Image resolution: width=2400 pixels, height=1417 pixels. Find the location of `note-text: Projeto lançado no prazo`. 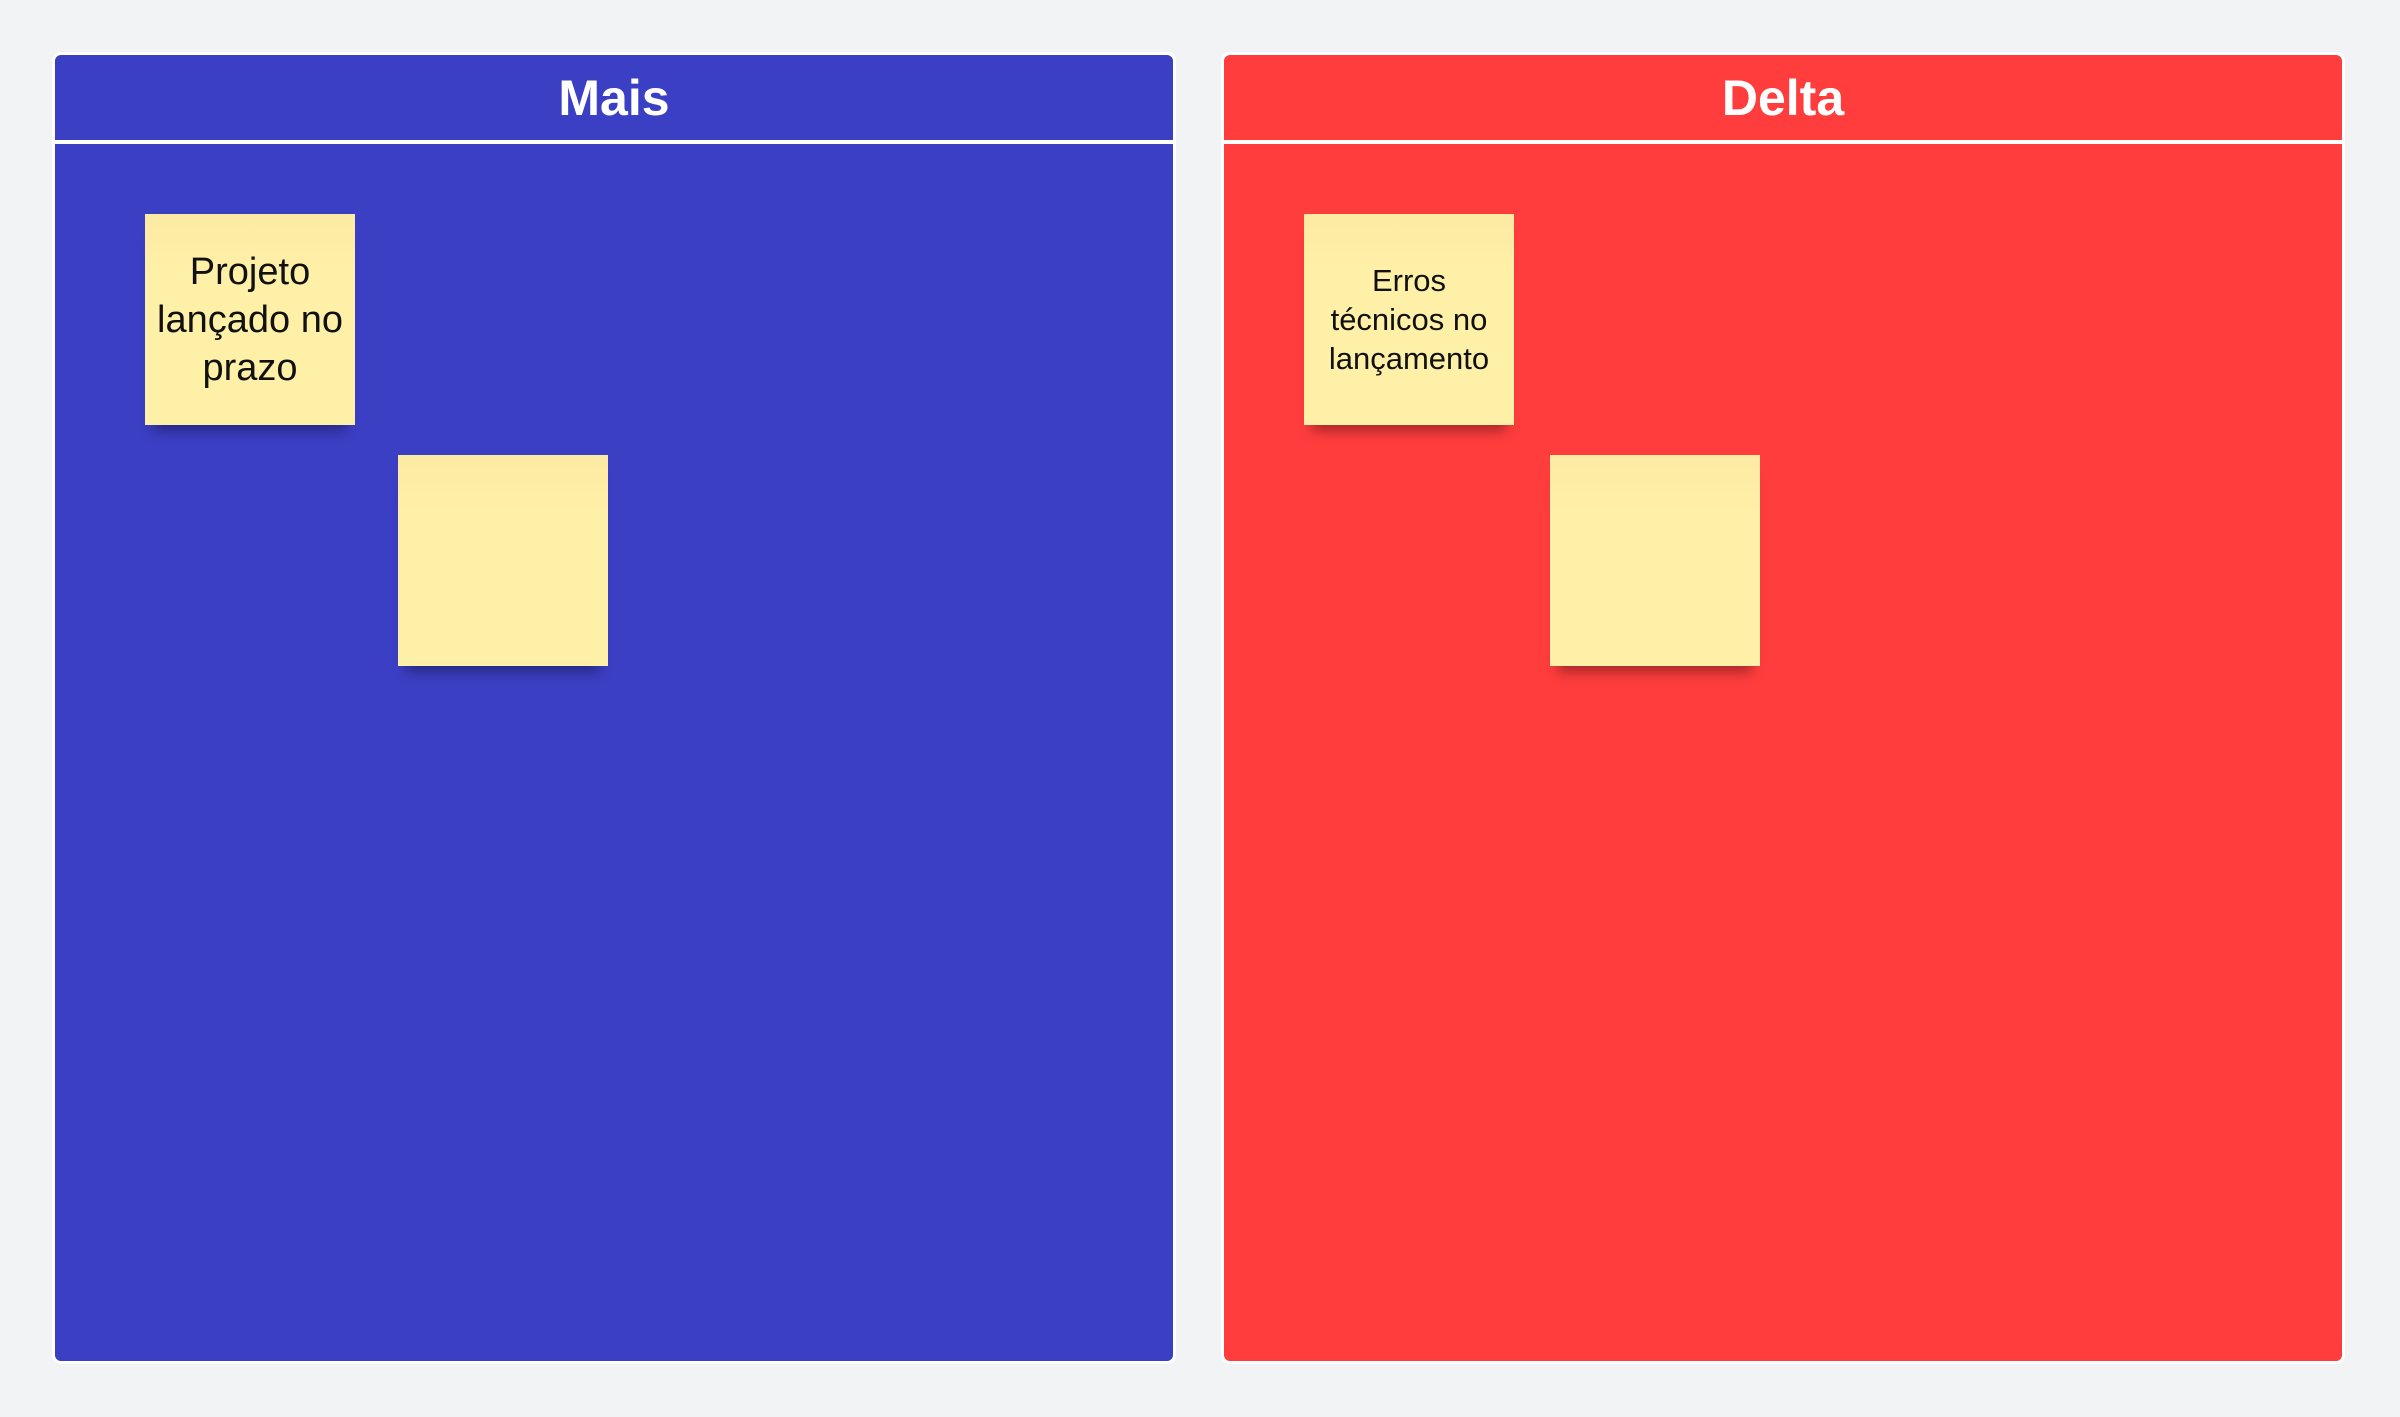

note-text: Projeto lançado no prazo is located at coordinates (250, 319).